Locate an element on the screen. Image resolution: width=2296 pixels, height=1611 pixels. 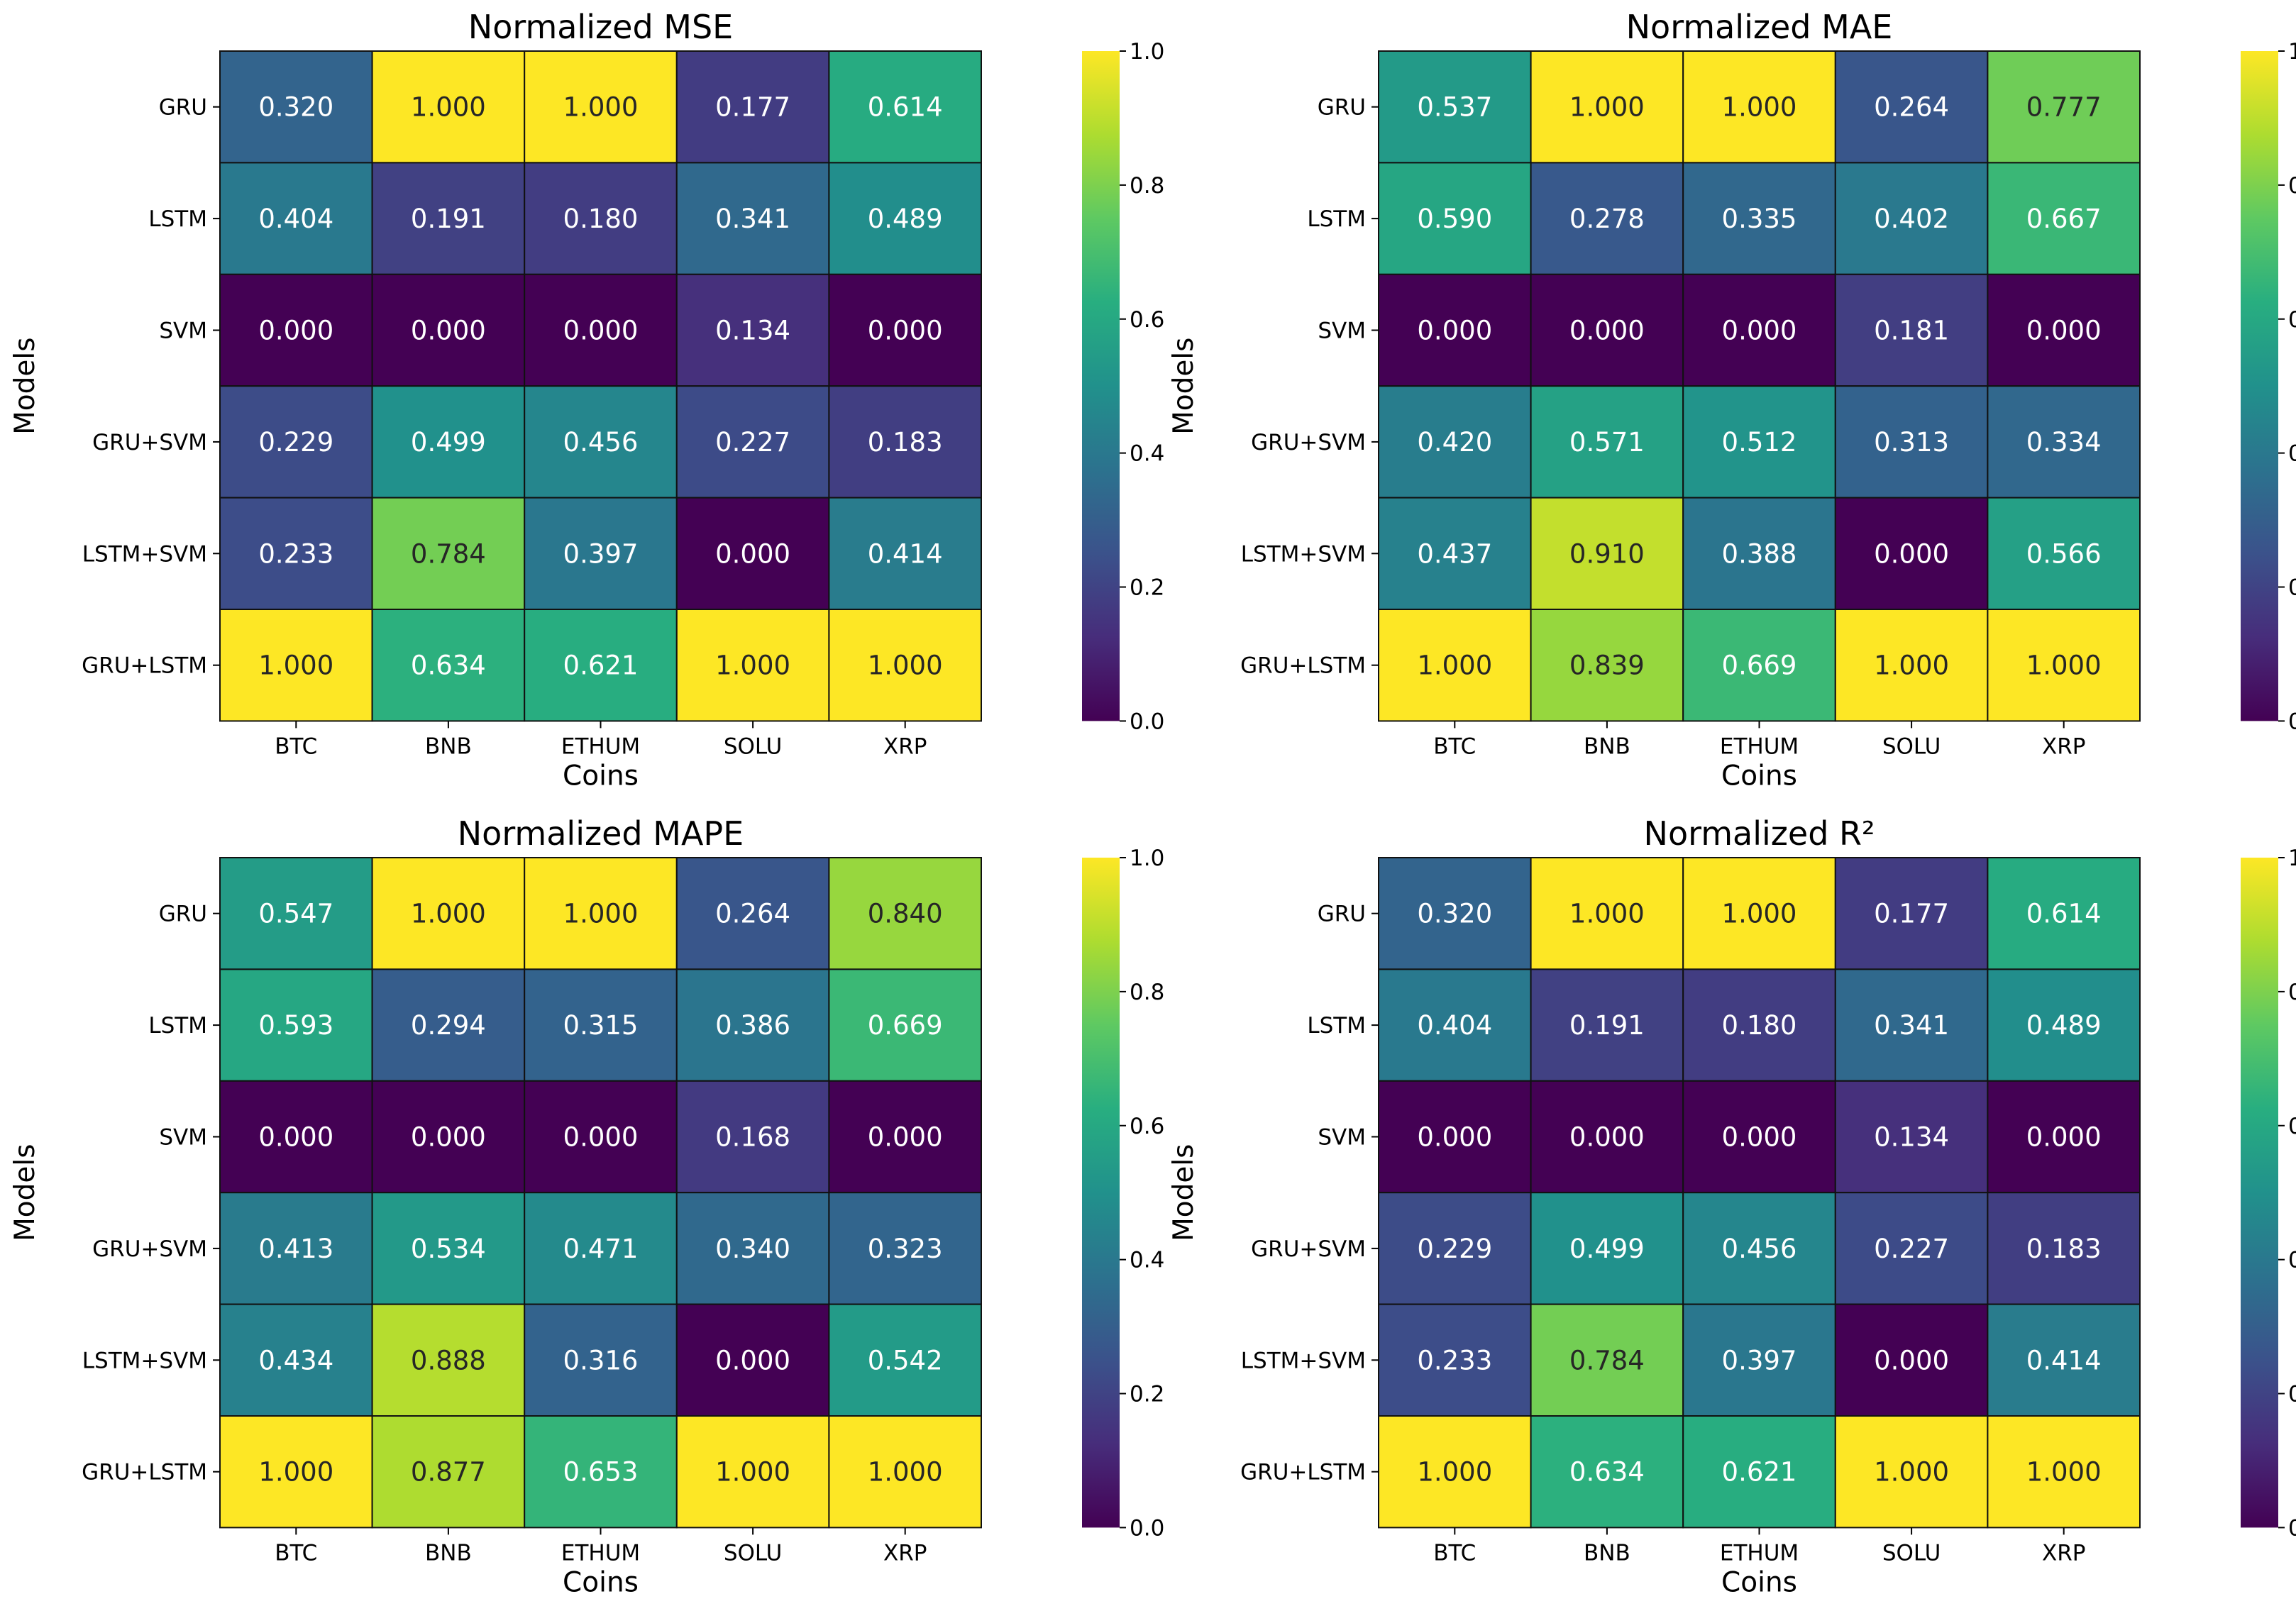
cell-value-label: 0.386 is located at coordinates (753, 1025).